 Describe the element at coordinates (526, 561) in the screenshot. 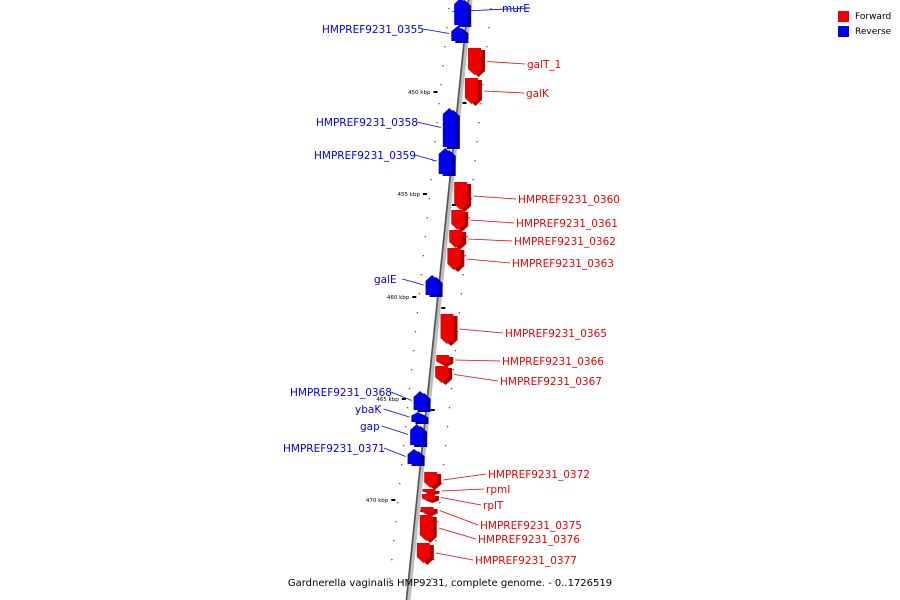

I see `gene-label: HMPREF9231_0377` at that location.